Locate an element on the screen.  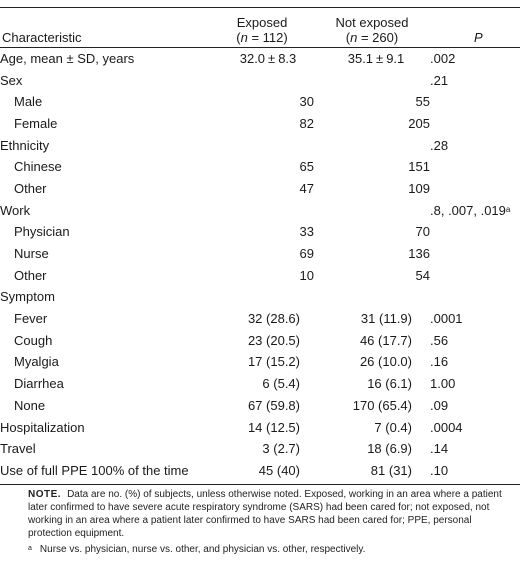
cell-not-exposed: 55 is located at coordinates (422, 102).